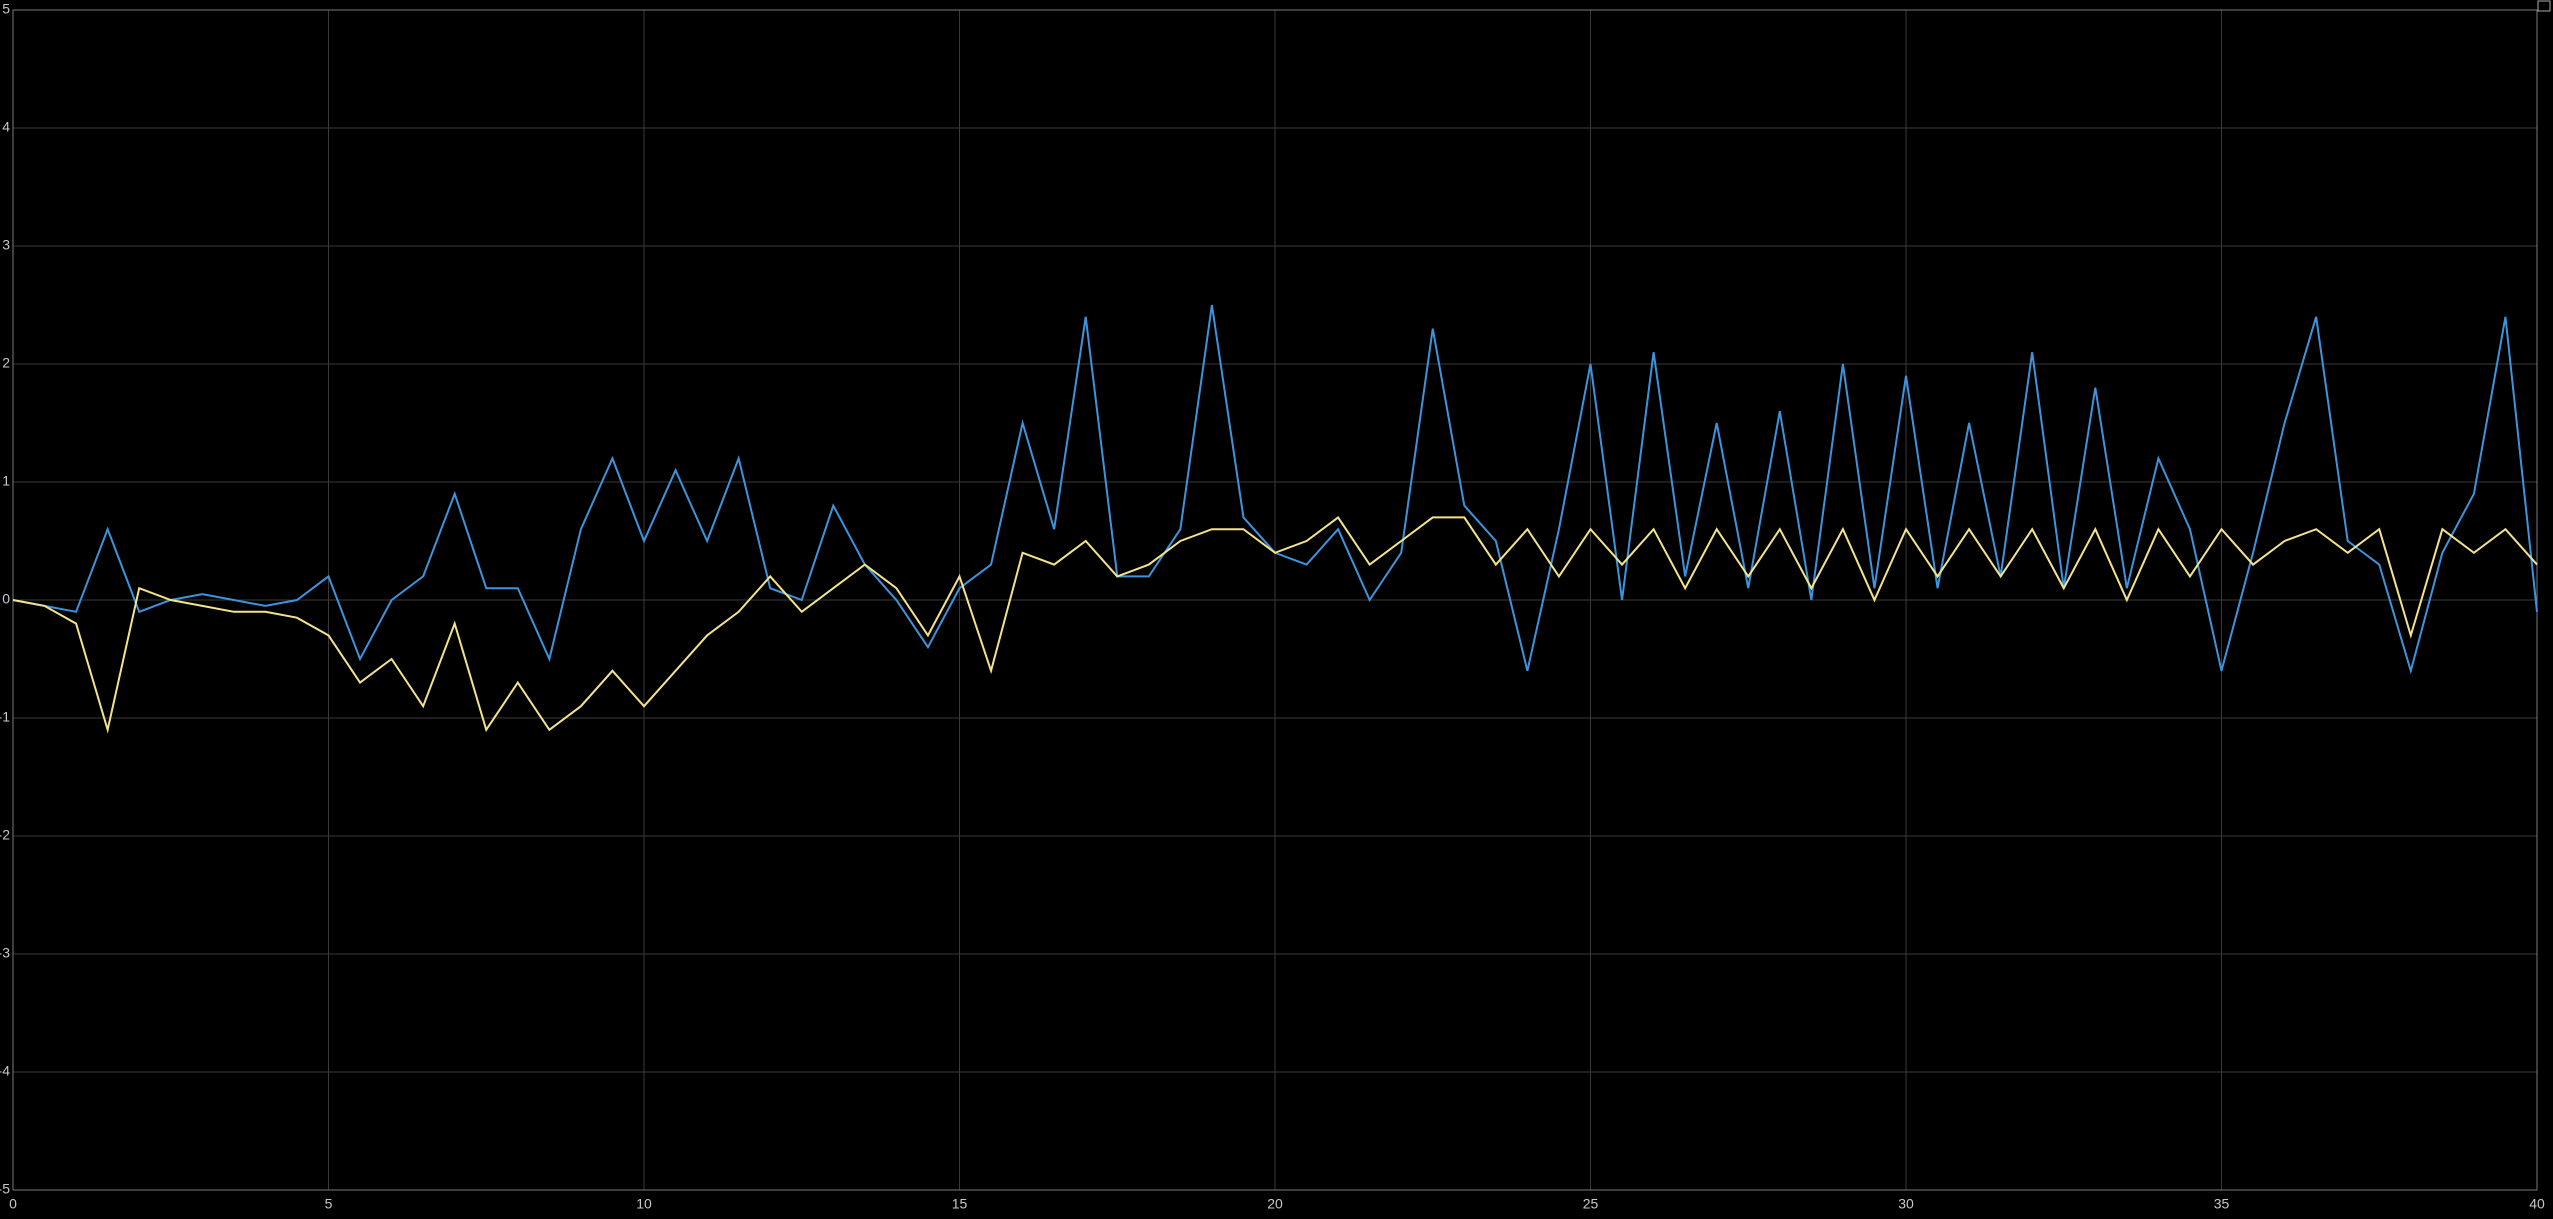 This screenshot has width=2553, height=1219. What do you see at coordinates (5, 717) in the screenshot?
I see `y-tick-label: -1` at bounding box center [5, 717].